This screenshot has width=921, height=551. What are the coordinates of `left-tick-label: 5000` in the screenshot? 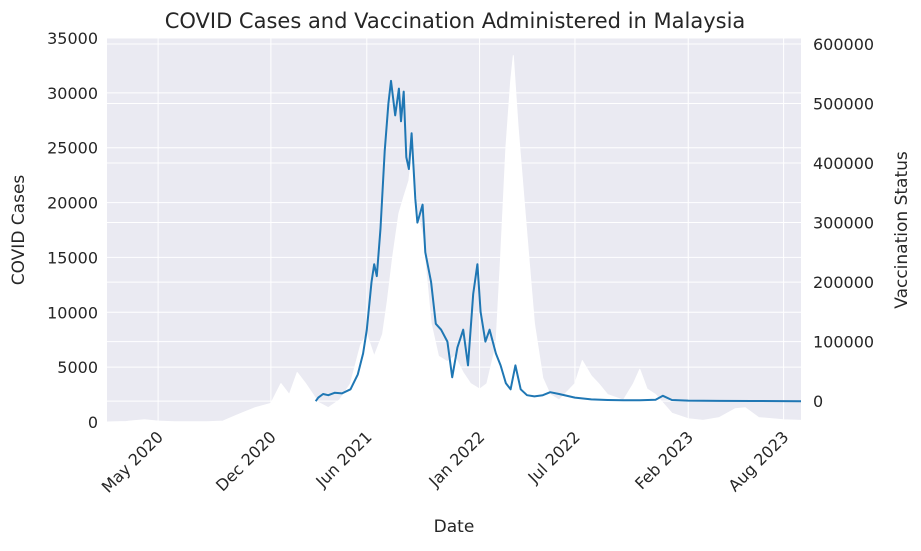 It's located at (77, 367).